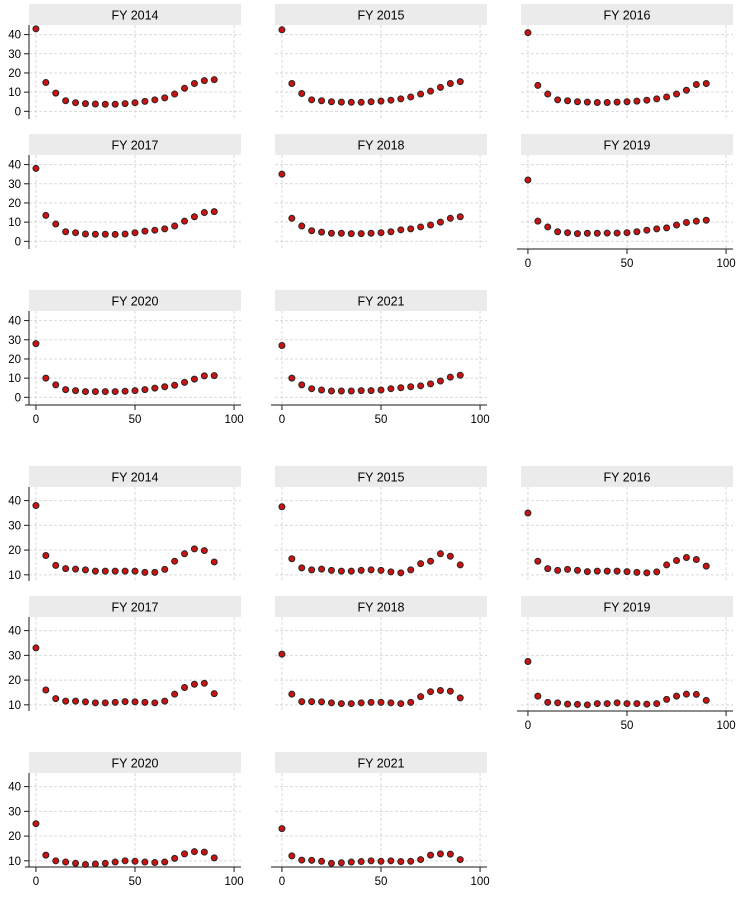 This screenshot has width=740, height=912. What do you see at coordinates (380, 820) in the screenshot?
I see `subplot-canvas-fy-2021: FY 2021 0 50 100` at bounding box center [380, 820].